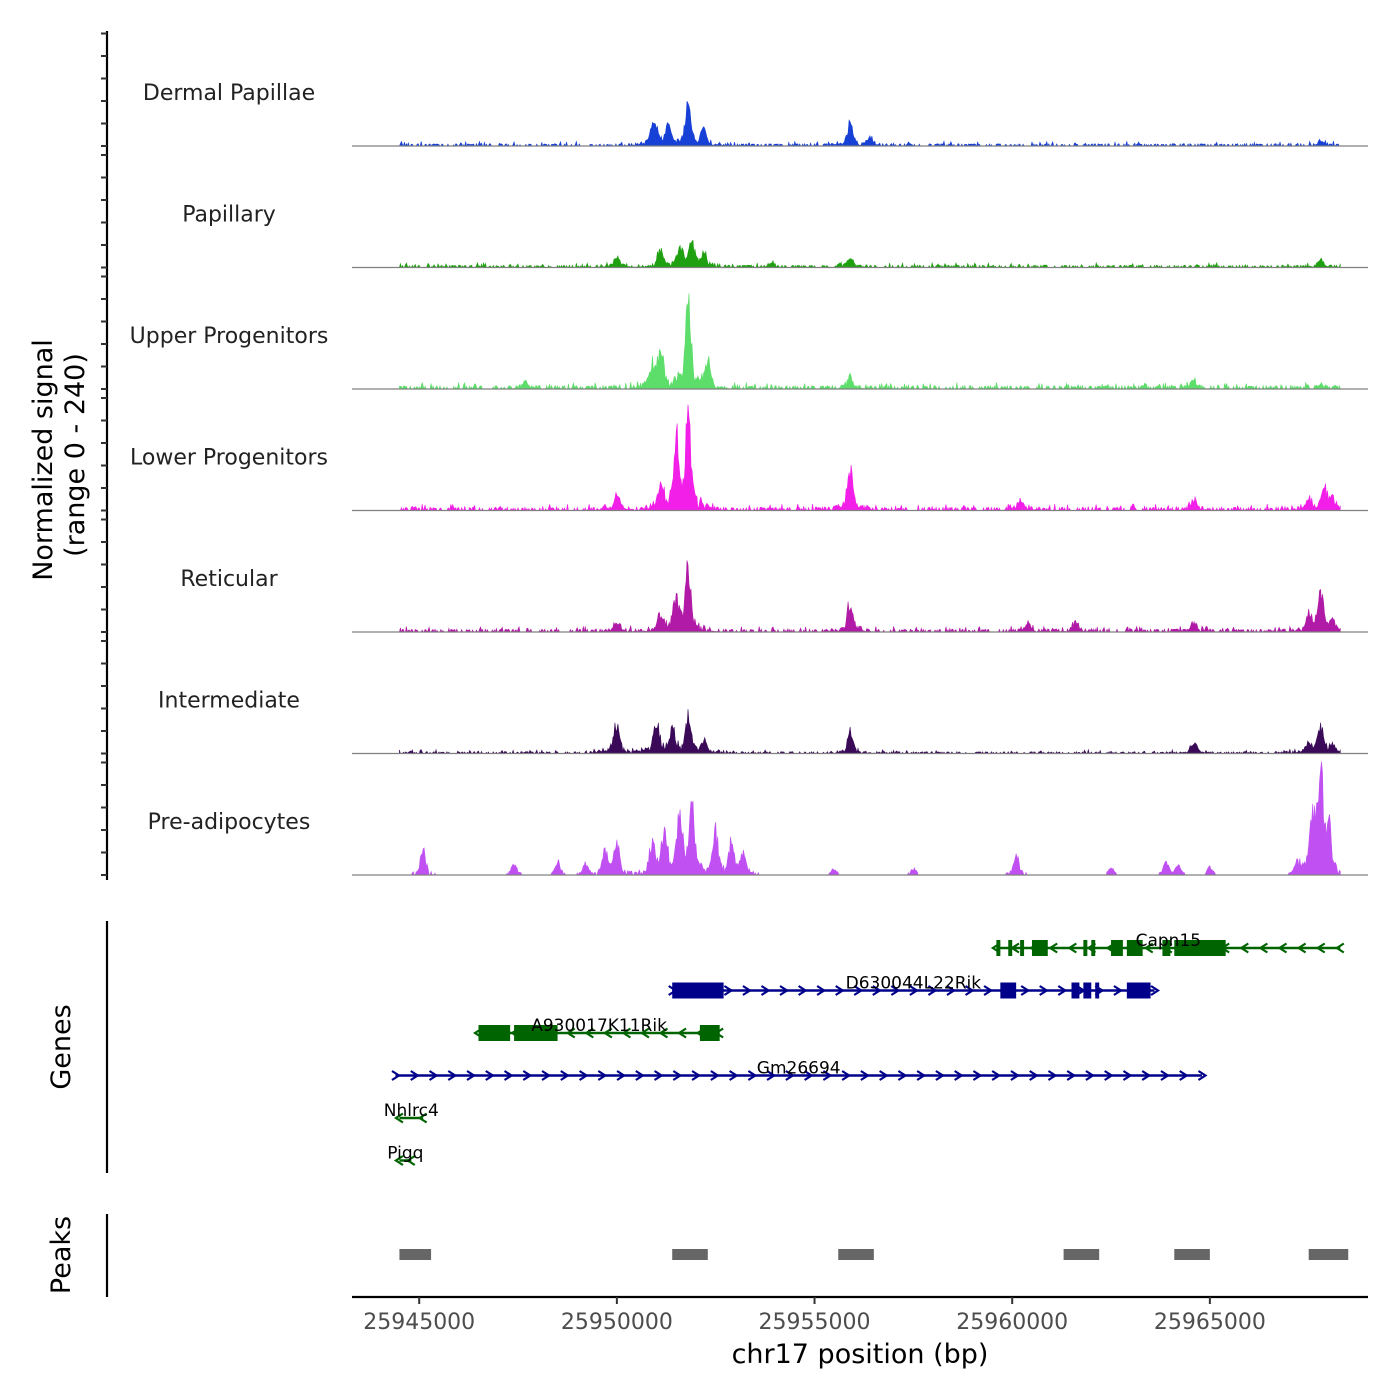 This screenshot has height=1400, width=1400. What do you see at coordinates (229, 336) in the screenshot?
I see `track-label: Upper Progenitors` at bounding box center [229, 336].